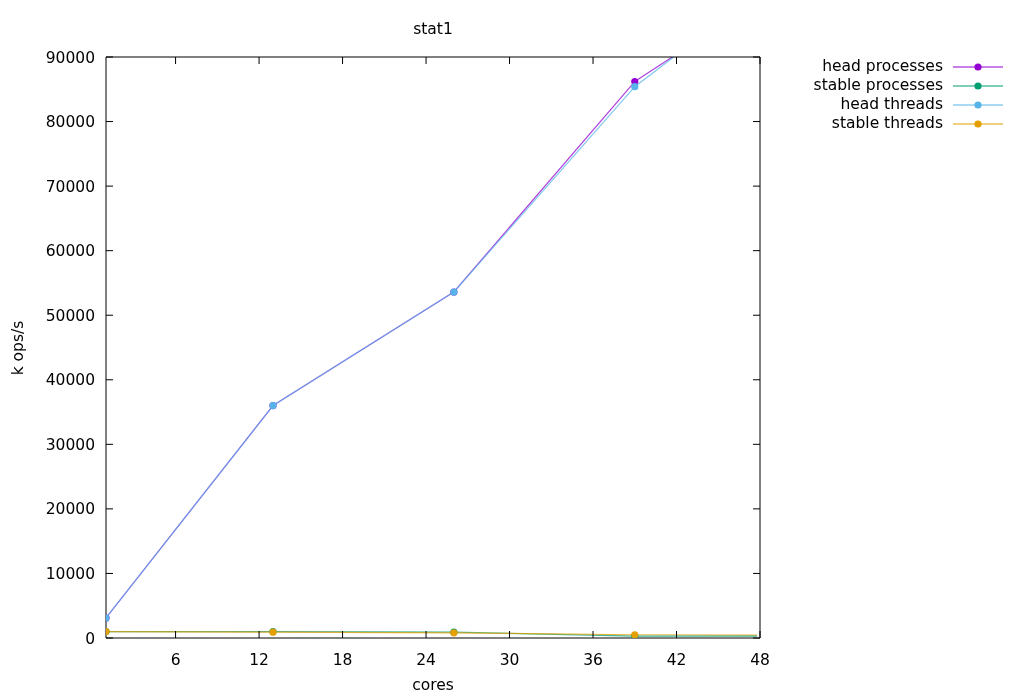  Describe the element at coordinates (676, 660) in the screenshot. I see `x-tick-label: 42` at that location.